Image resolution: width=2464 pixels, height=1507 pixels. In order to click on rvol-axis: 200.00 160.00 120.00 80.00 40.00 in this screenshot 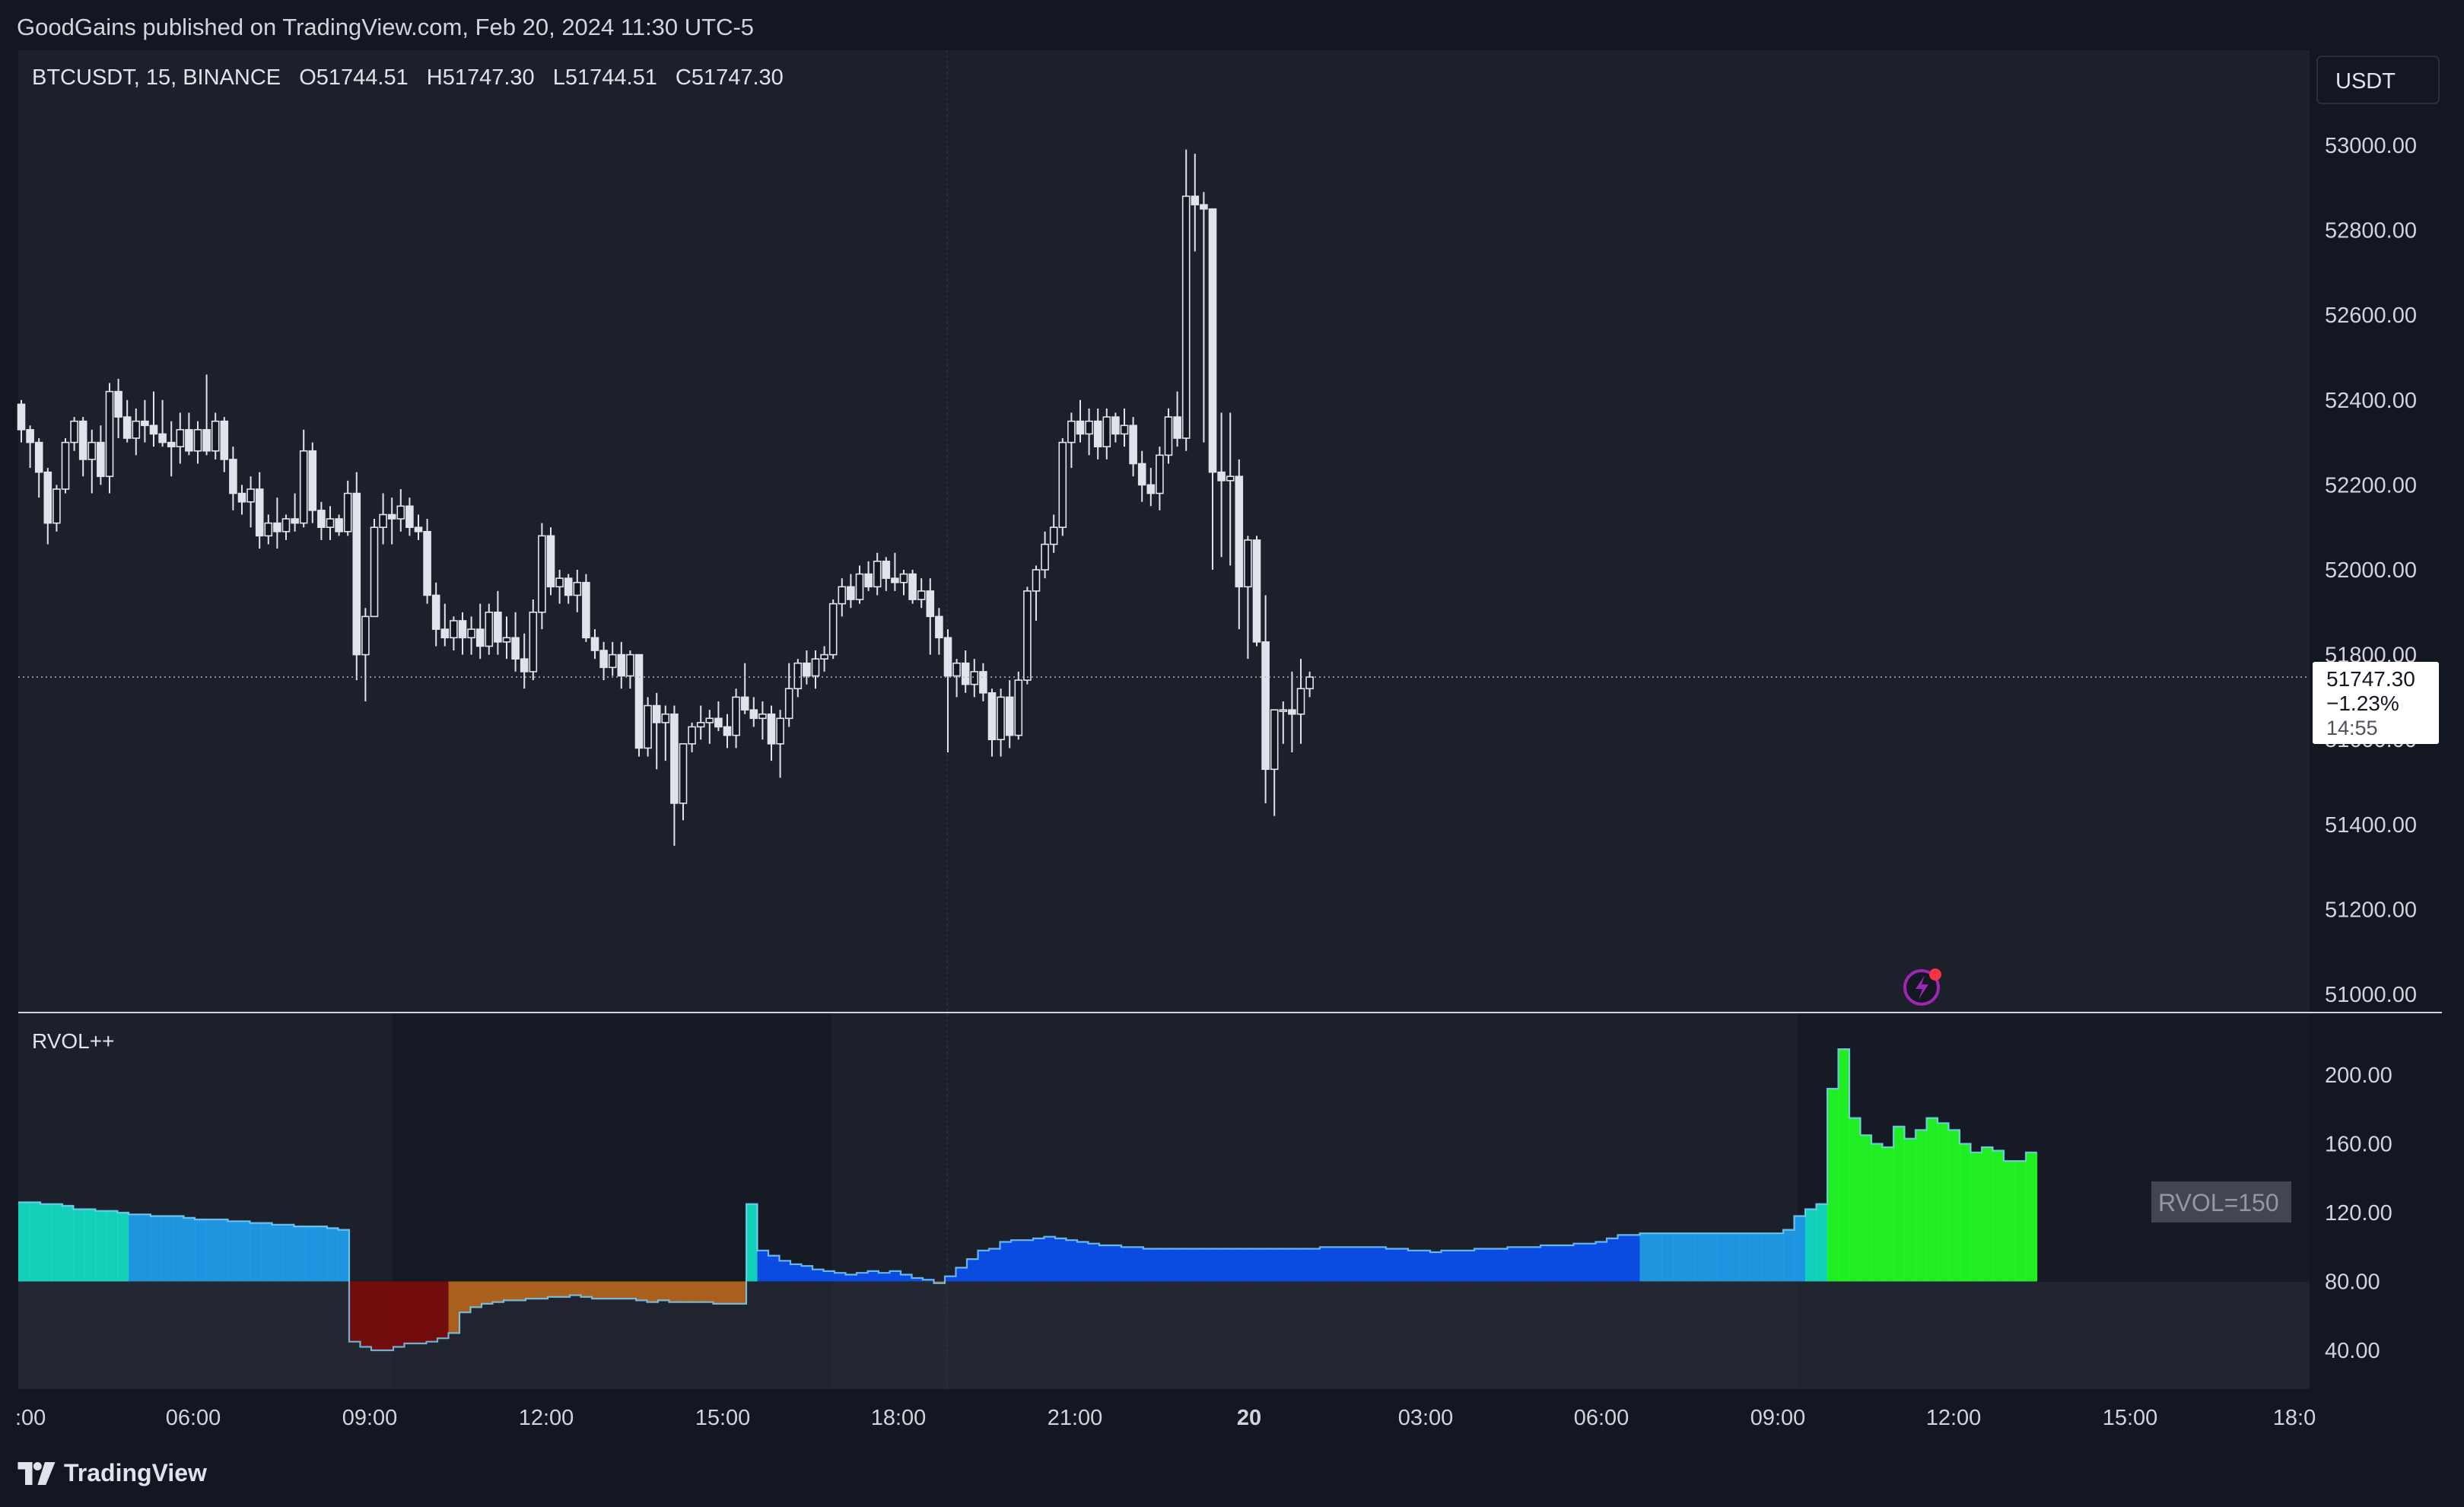, I will do `click(2358, 1213)`.